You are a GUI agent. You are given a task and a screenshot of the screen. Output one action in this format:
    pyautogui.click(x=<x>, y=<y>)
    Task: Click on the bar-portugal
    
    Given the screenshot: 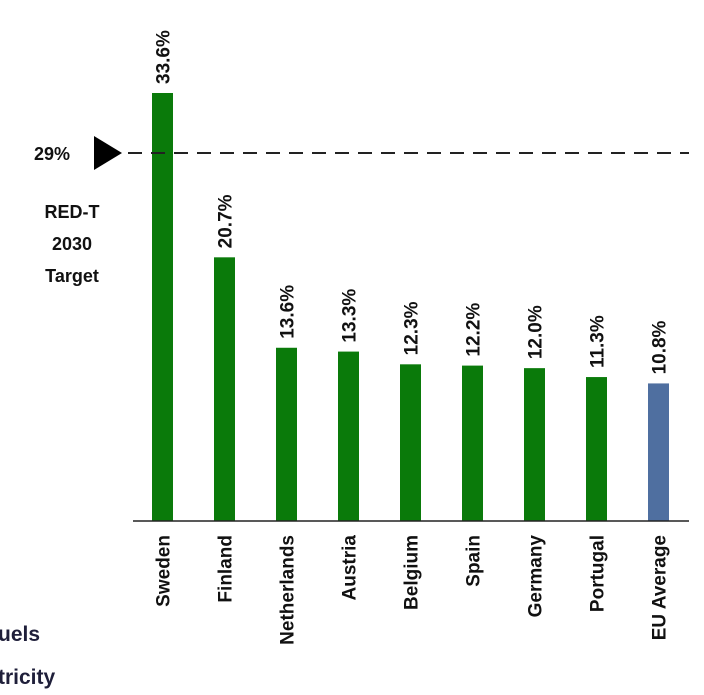 What is the action you would take?
    pyautogui.click(x=596, y=449)
    